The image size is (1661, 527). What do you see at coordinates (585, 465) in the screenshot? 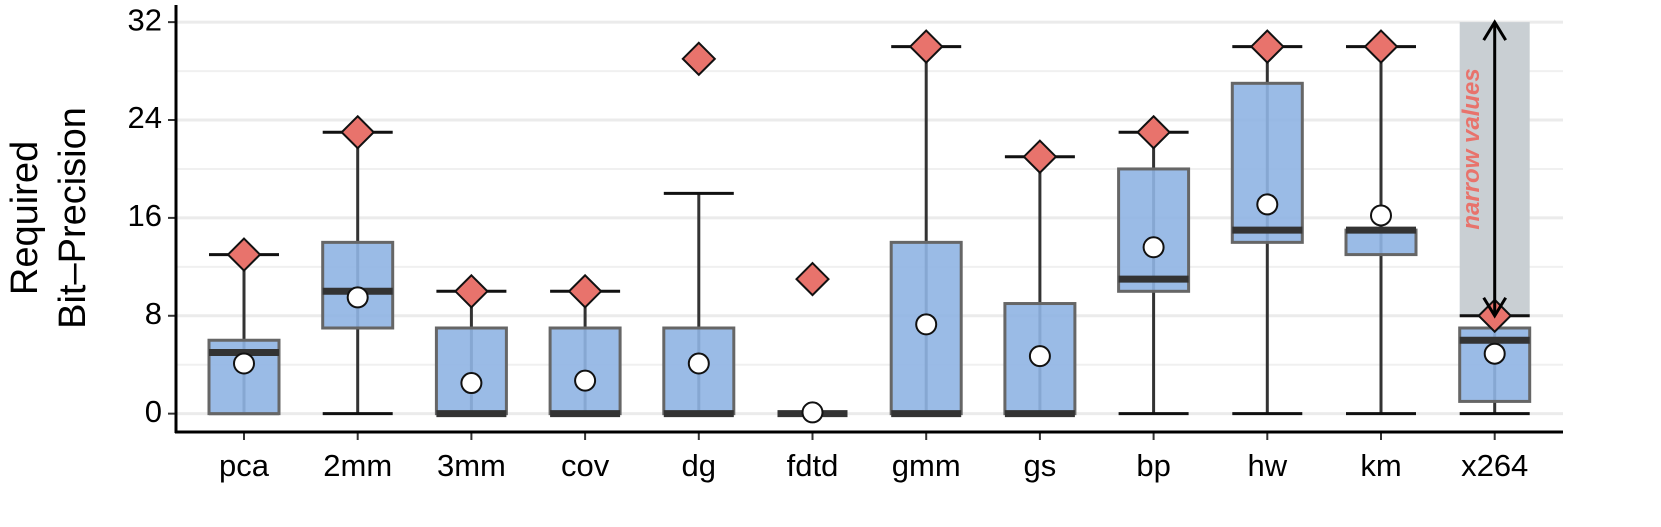
I see `x-tick-label: cov` at bounding box center [585, 465].